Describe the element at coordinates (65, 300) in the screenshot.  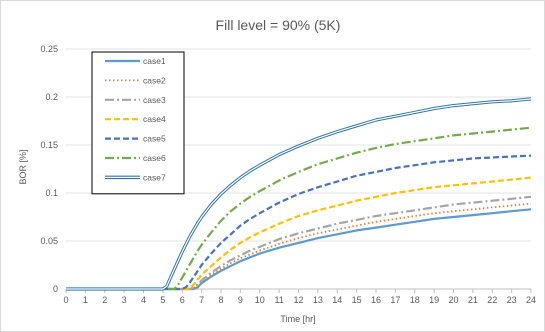
I see `x-tick-label: 0` at that location.